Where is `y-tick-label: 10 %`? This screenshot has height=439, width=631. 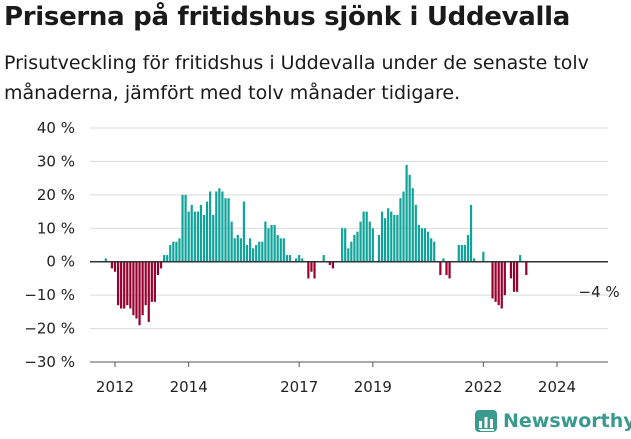 y-tick-label: 10 % is located at coordinates (56, 228).